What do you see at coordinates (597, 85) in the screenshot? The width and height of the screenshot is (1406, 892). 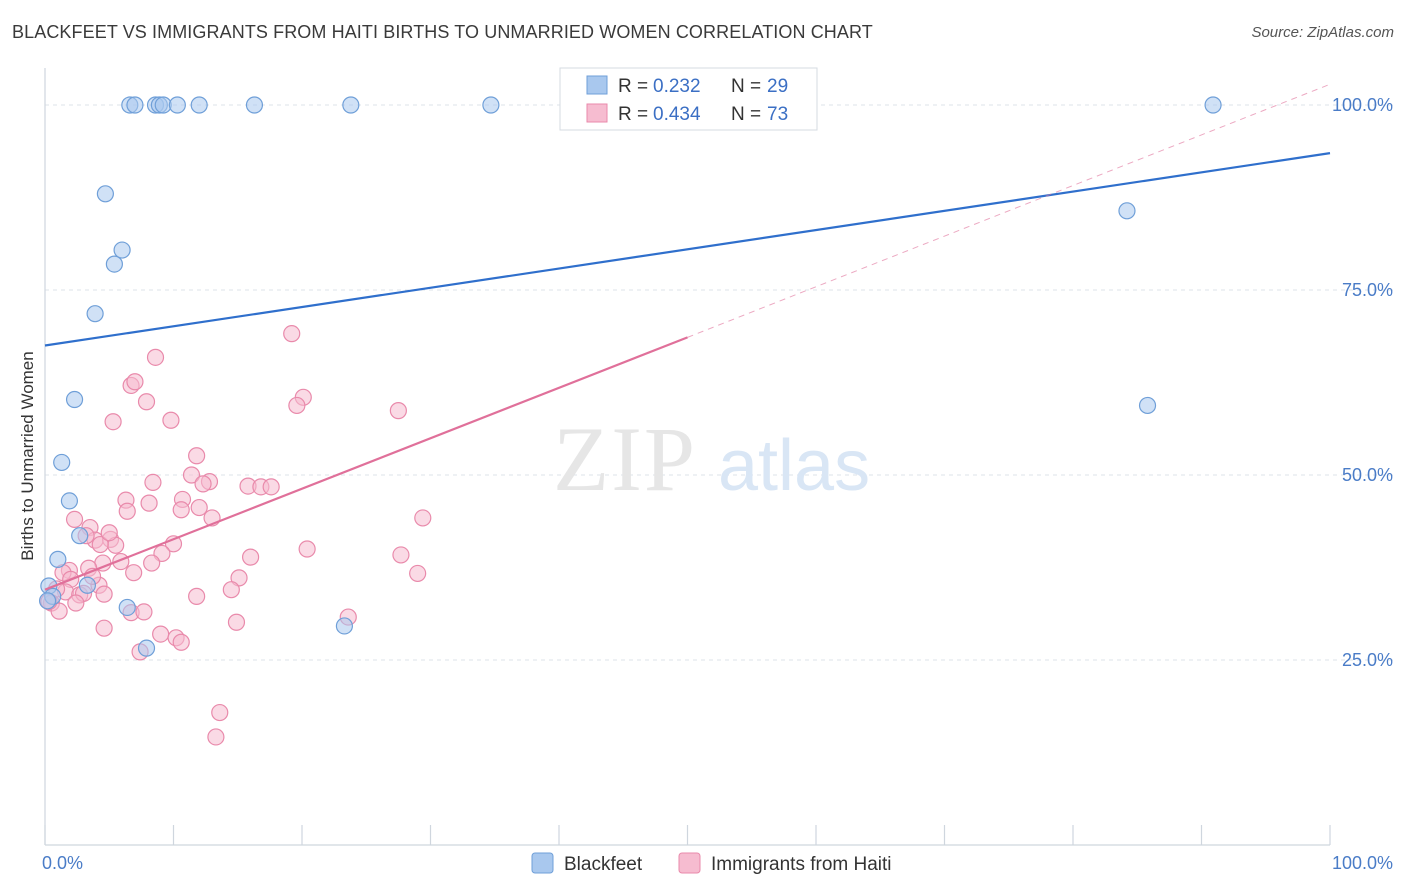 I see `stats-legend-swatch-blackfeet` at bounding box center [597, 85].